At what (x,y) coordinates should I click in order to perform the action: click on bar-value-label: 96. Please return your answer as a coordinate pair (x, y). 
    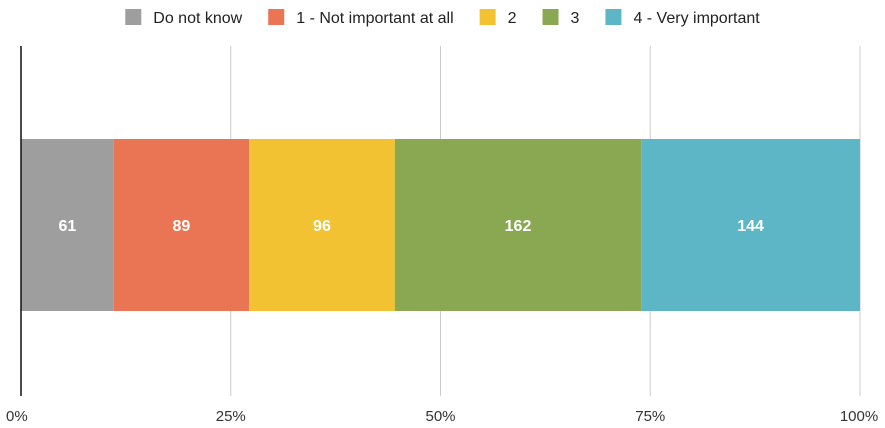
    Looking at the image, I should click on (322, 226).